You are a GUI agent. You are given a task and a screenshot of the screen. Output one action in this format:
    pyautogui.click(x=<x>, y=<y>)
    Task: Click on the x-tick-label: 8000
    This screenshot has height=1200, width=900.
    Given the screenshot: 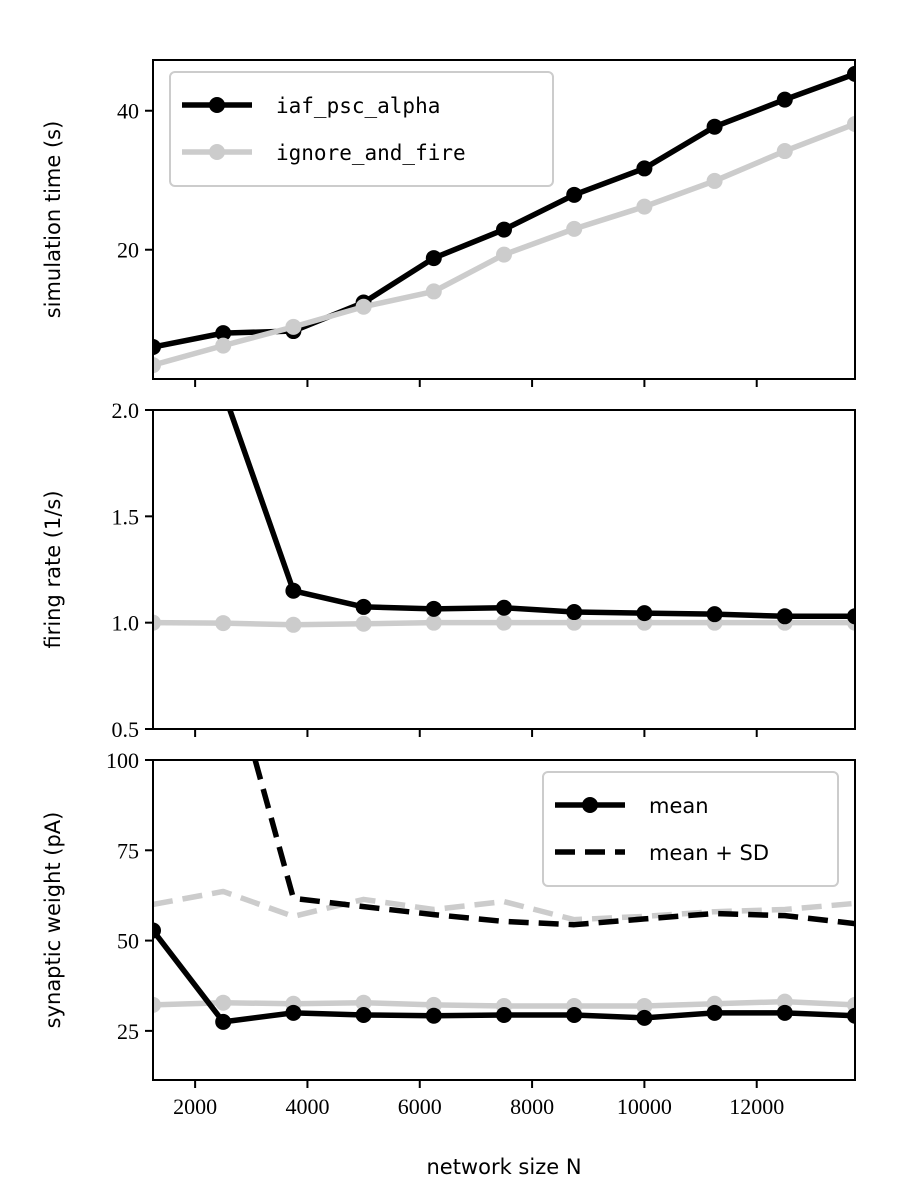 What is the action you would take?
    pyautogui.click(x=532, y=1106)
    